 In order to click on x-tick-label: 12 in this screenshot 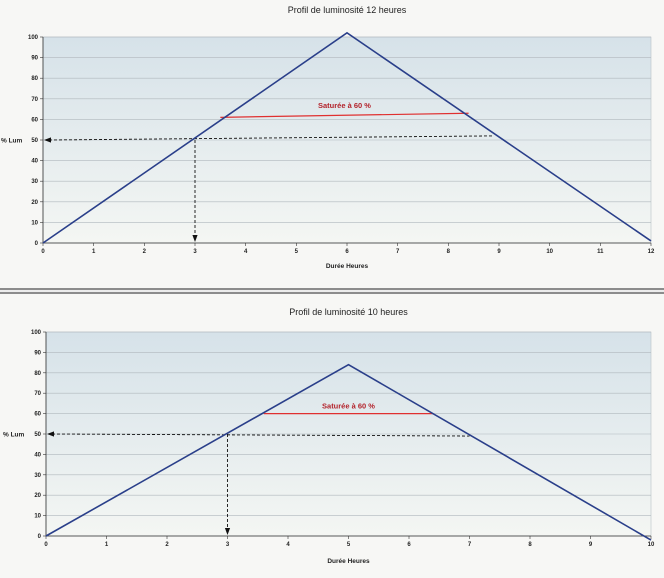, I will do `click(651, 252)`.